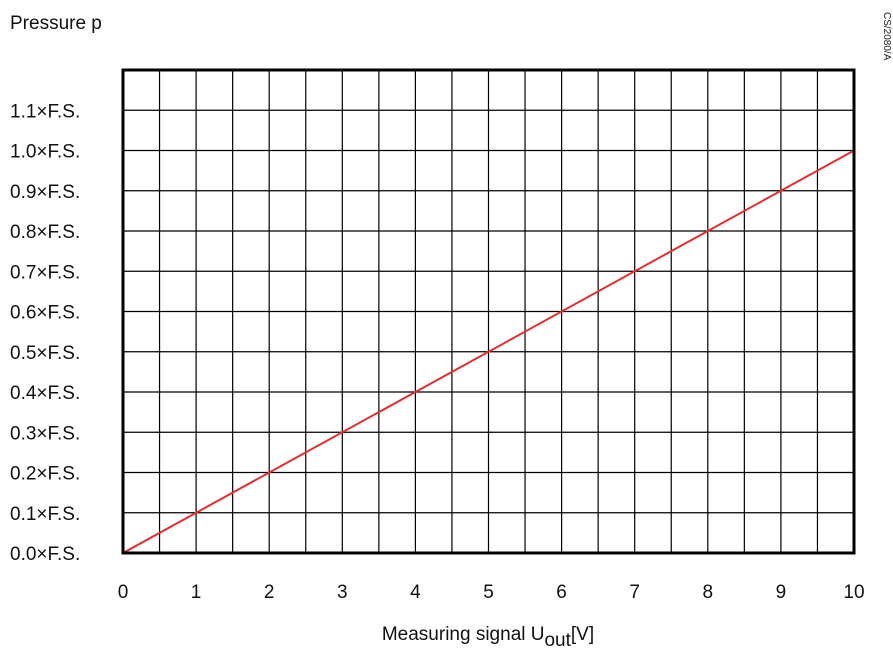 This screenshot has width=893, height=650. Describe the element at coordinates (488, 592) in the screenshot. I see `x-tick-label: 5` at that location.